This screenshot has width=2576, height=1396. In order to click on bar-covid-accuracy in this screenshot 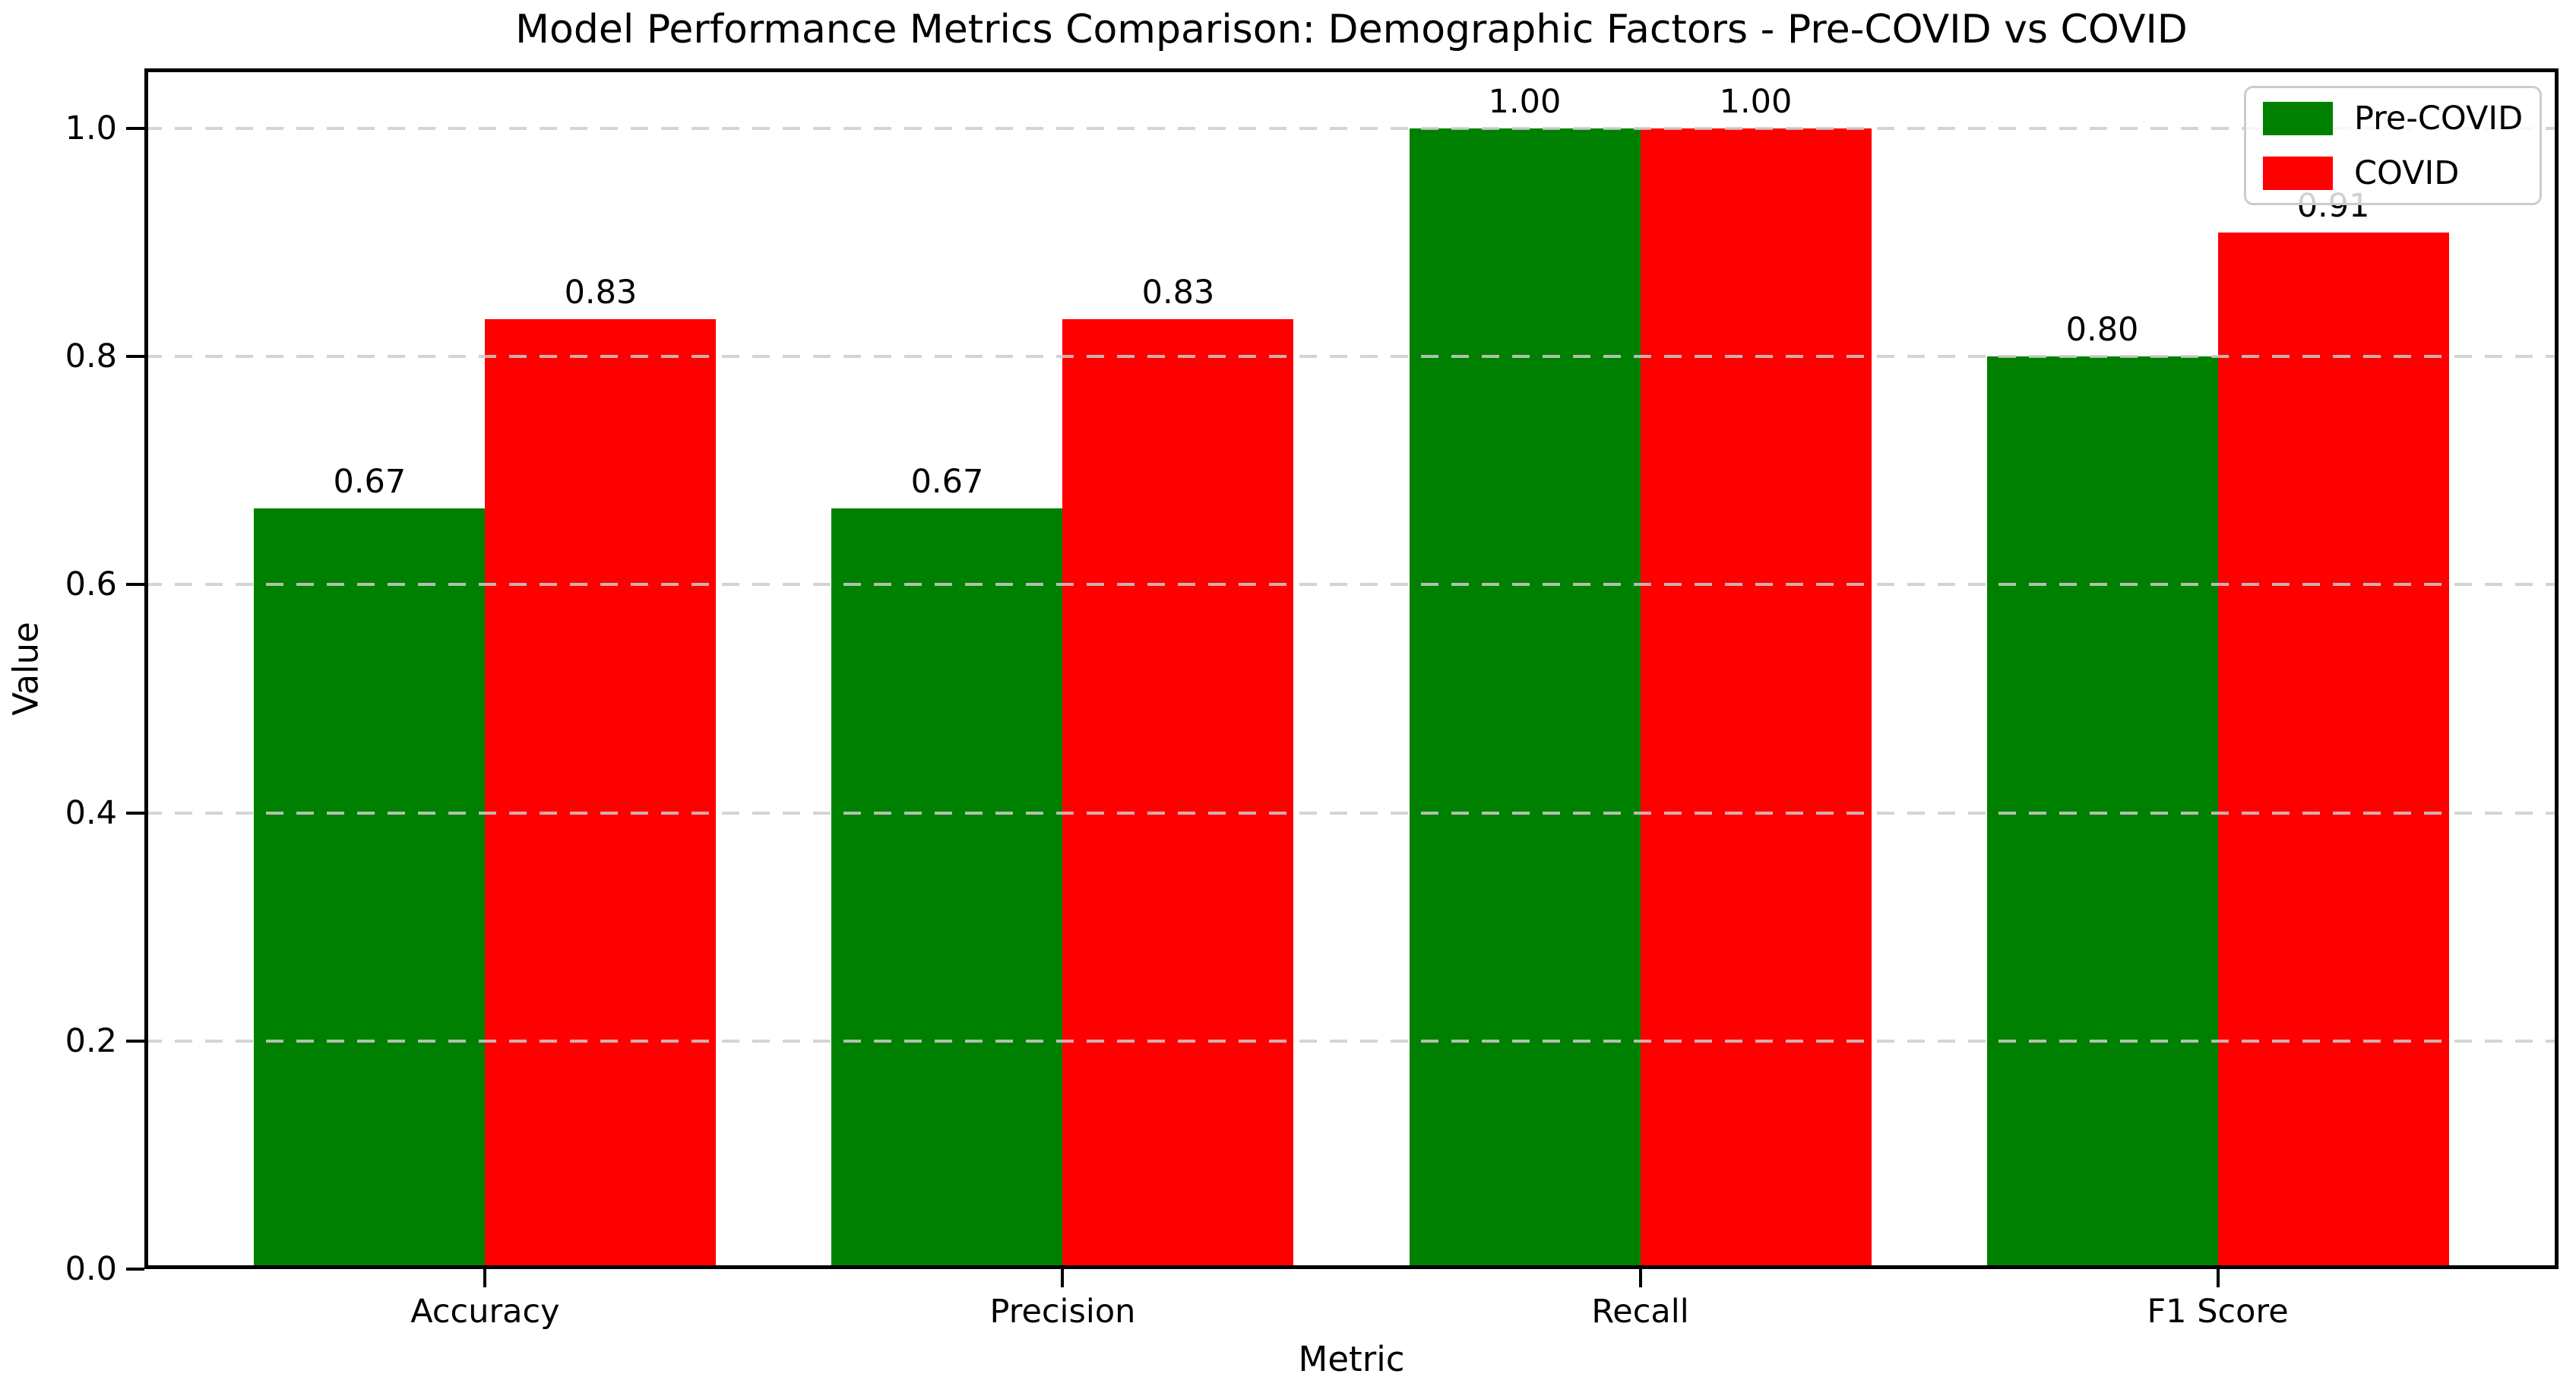, I will do `click(601, 793)`.